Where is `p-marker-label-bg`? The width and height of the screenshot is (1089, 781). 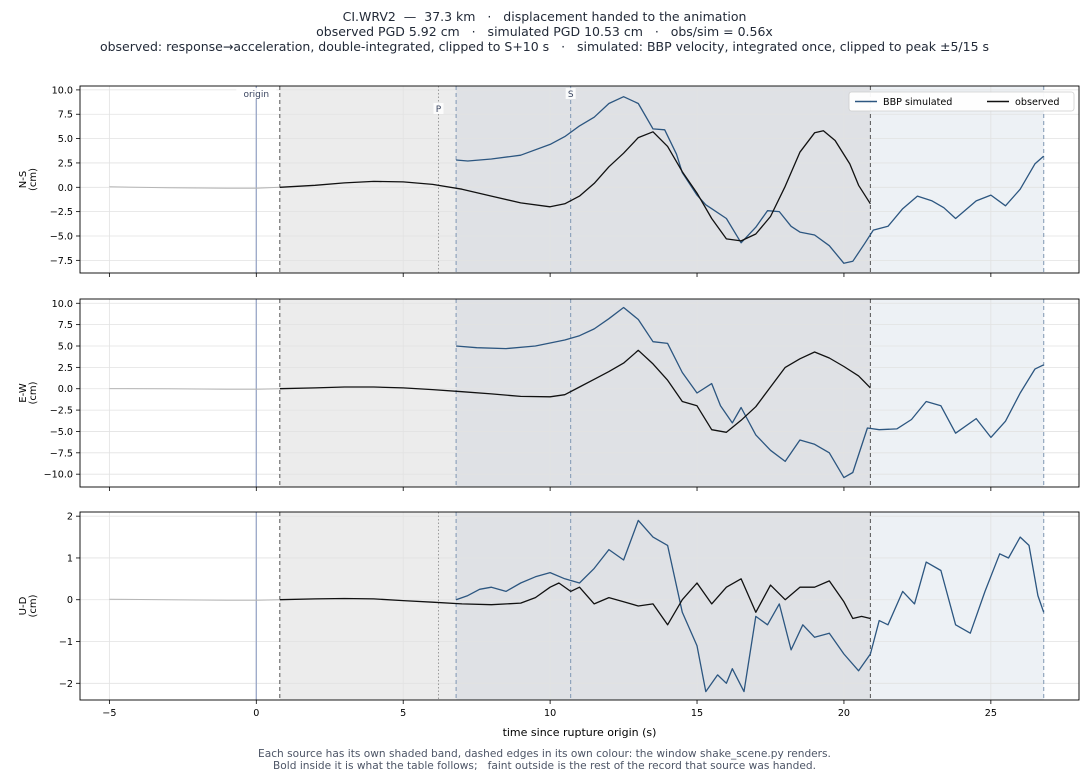
p-marker-label-bg is located at coordinates (438, 108).